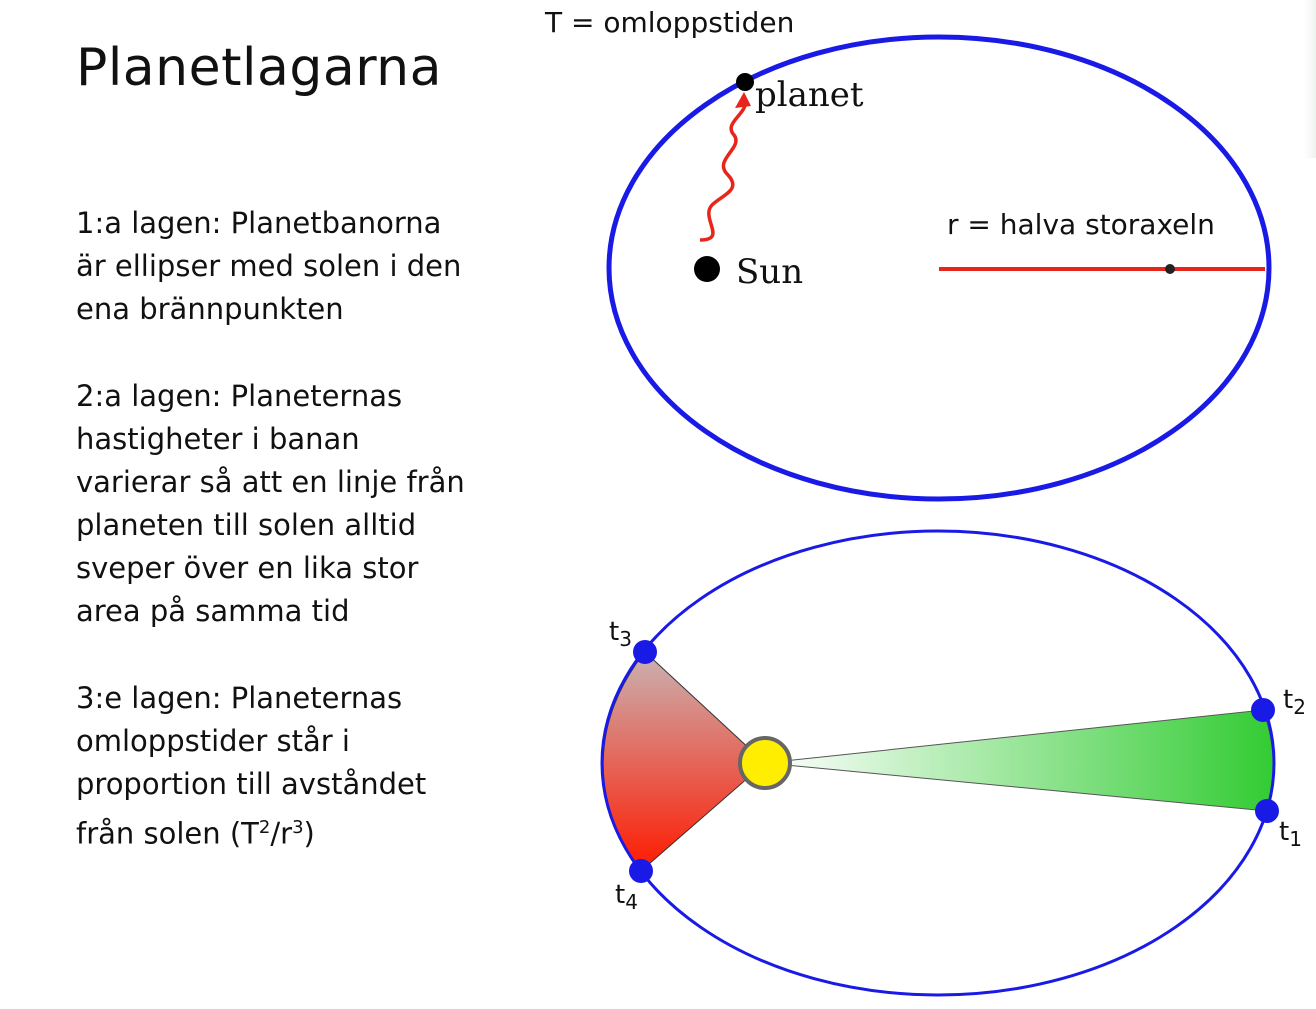 This screenshot has width=1316, height=1009. I want to click on formula-exponent-2: 2, so click(264, 827).